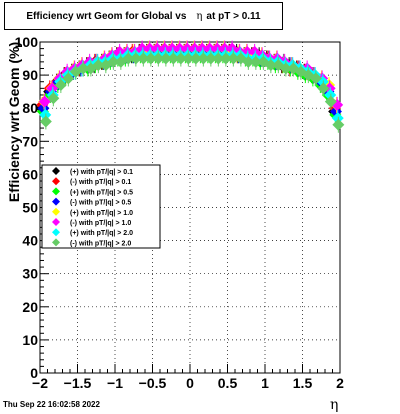 The height and width of the screenshot is (414, 400). I want to click on y-tick-label: 80, so click(30, 108).